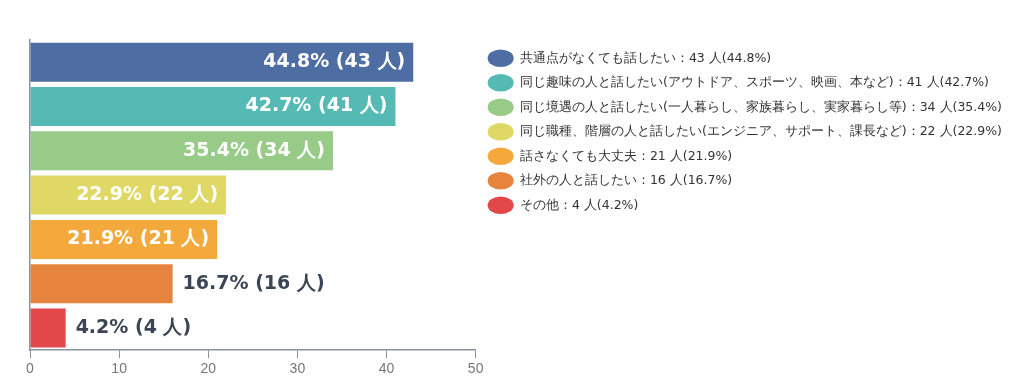 The image size is (1020, 391). What do you see at coordinates (626, 155) in the screenshot?
I see `legend-label: 話さなくても大丈夫：21 人(21.9%)` at bounding box center [626, 155].